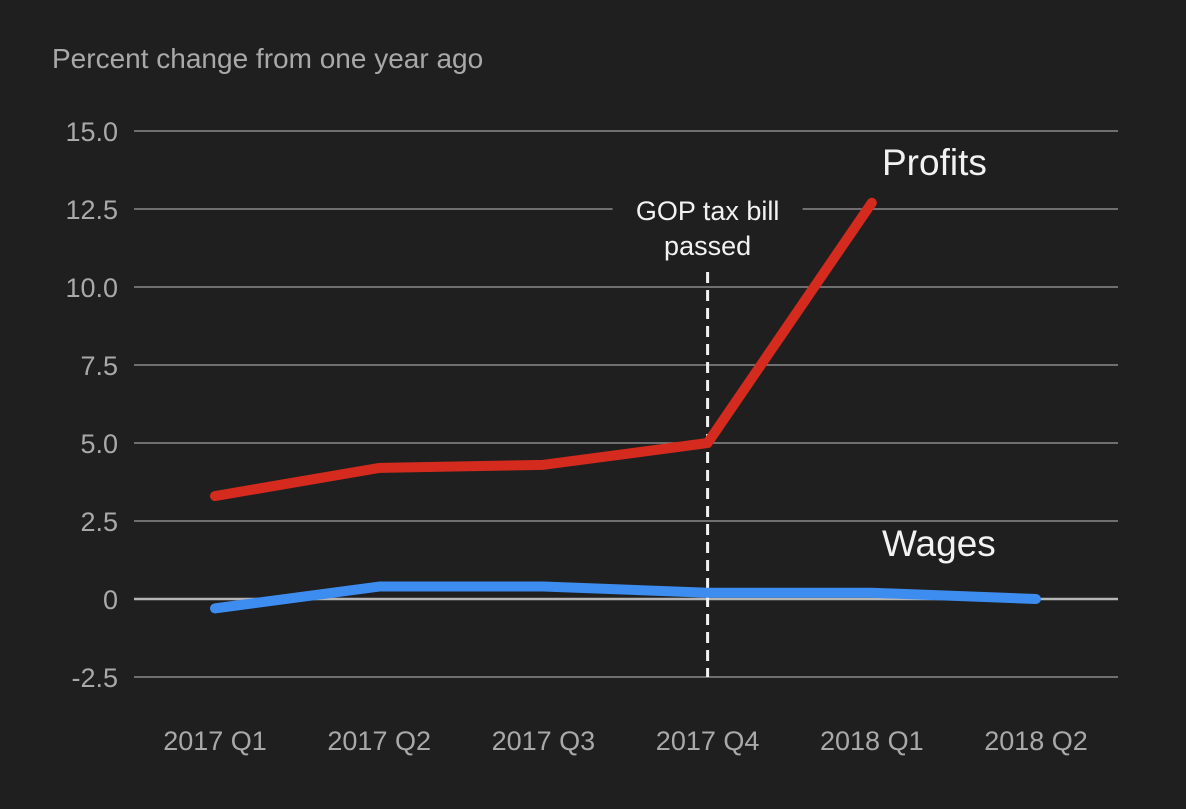  I want to click on annotation-label: GOP tax bill, so click(708, 211).